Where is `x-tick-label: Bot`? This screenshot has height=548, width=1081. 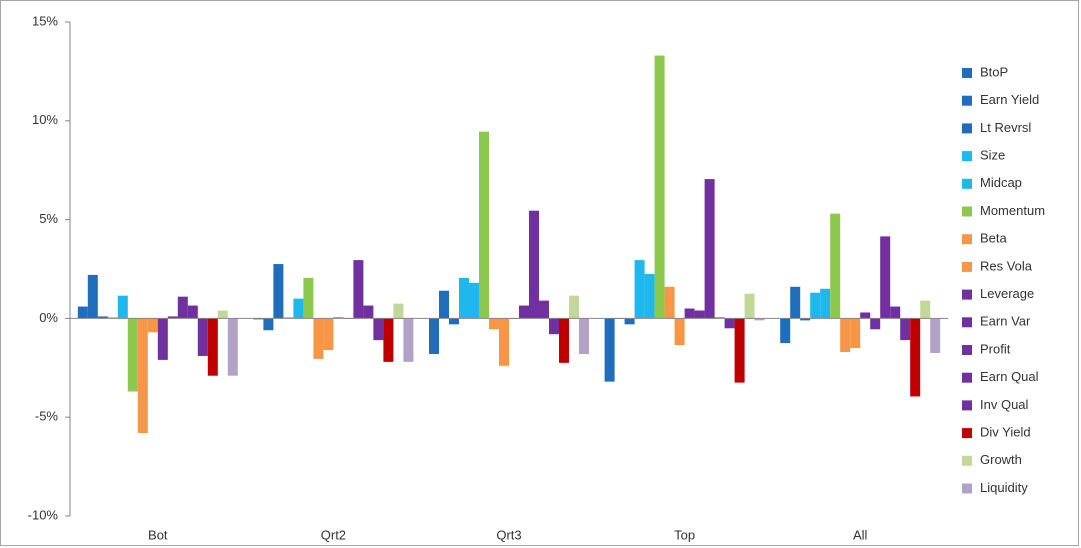 x-tick-label: Bot is located at coordinates (158, 534).